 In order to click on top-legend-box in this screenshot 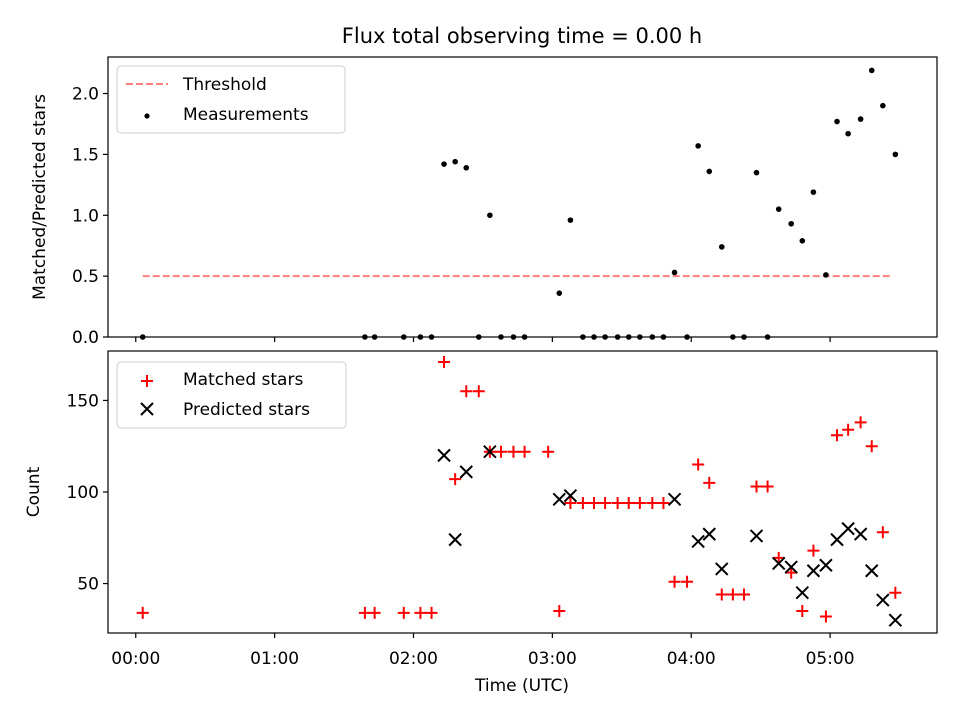, I will do `click(231, 99)`.